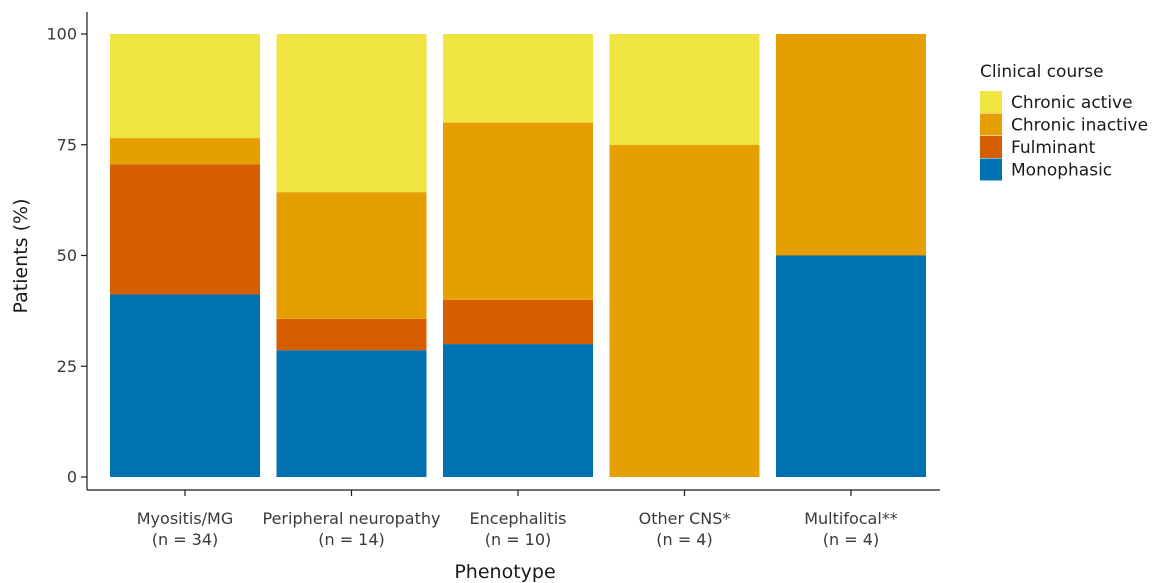 This screenshot has height=583, width=1155. Describe the element at coordinates (504, 572) in the screenshot. I see `x-axis-title: Phenotype` at that location.